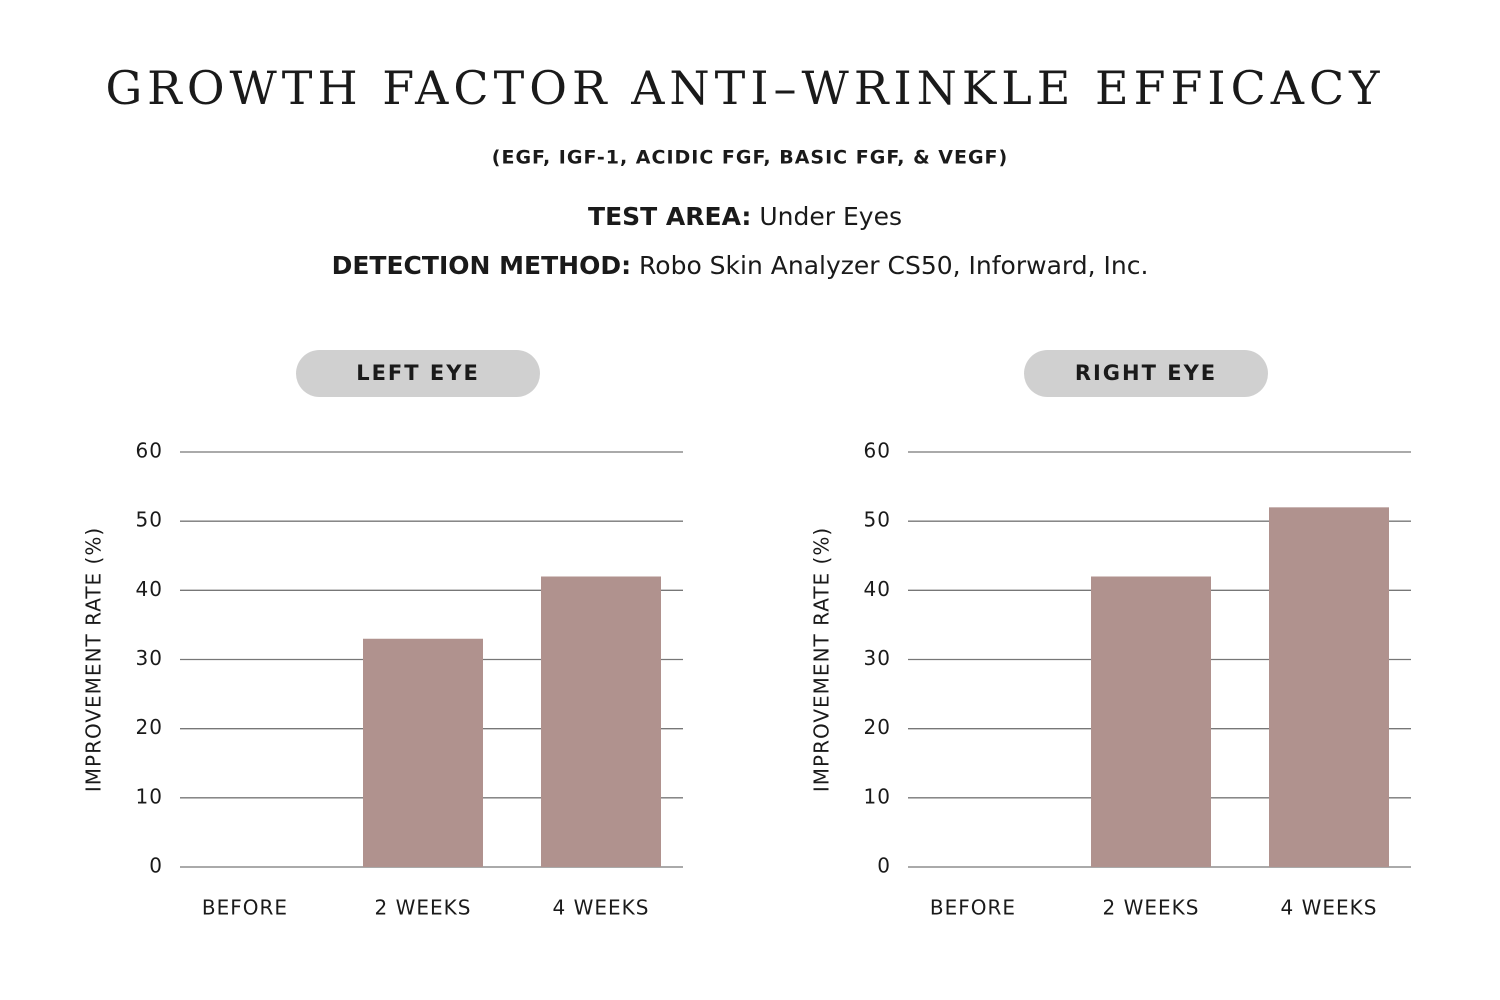 The height and width of the screenshot is (1000, 1500). What do you see at coordinates (481, 265) in the screenshot?
I see `detection-method-label: DETECTION METHOD:` at bounding box center [481, 265].